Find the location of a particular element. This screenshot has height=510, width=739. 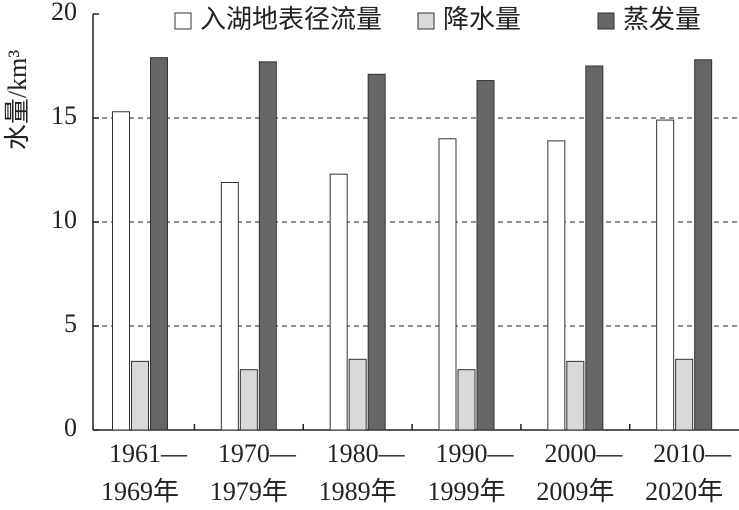

x-tick-label: 2020年 is located at coordinates (684, 491).